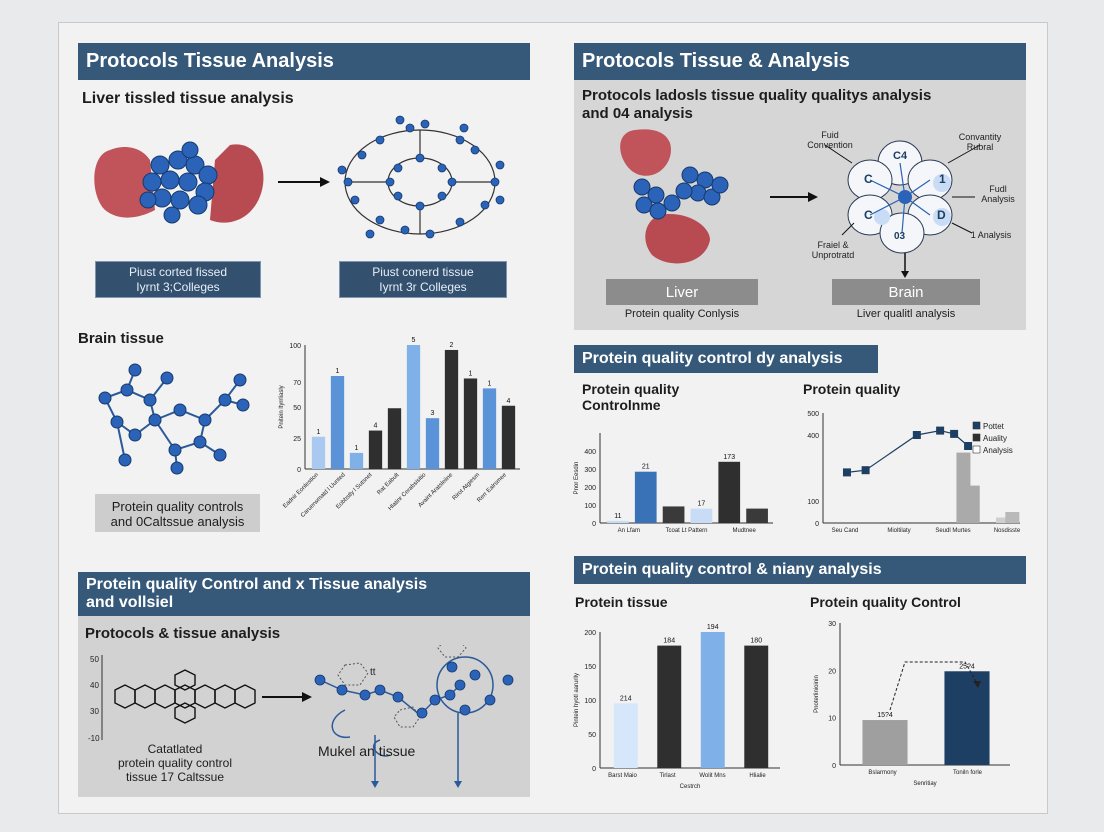  Describe the element at coordinates (621, 602) in the screenshot. I see `br-left-heading: Protein tissue` at that location.